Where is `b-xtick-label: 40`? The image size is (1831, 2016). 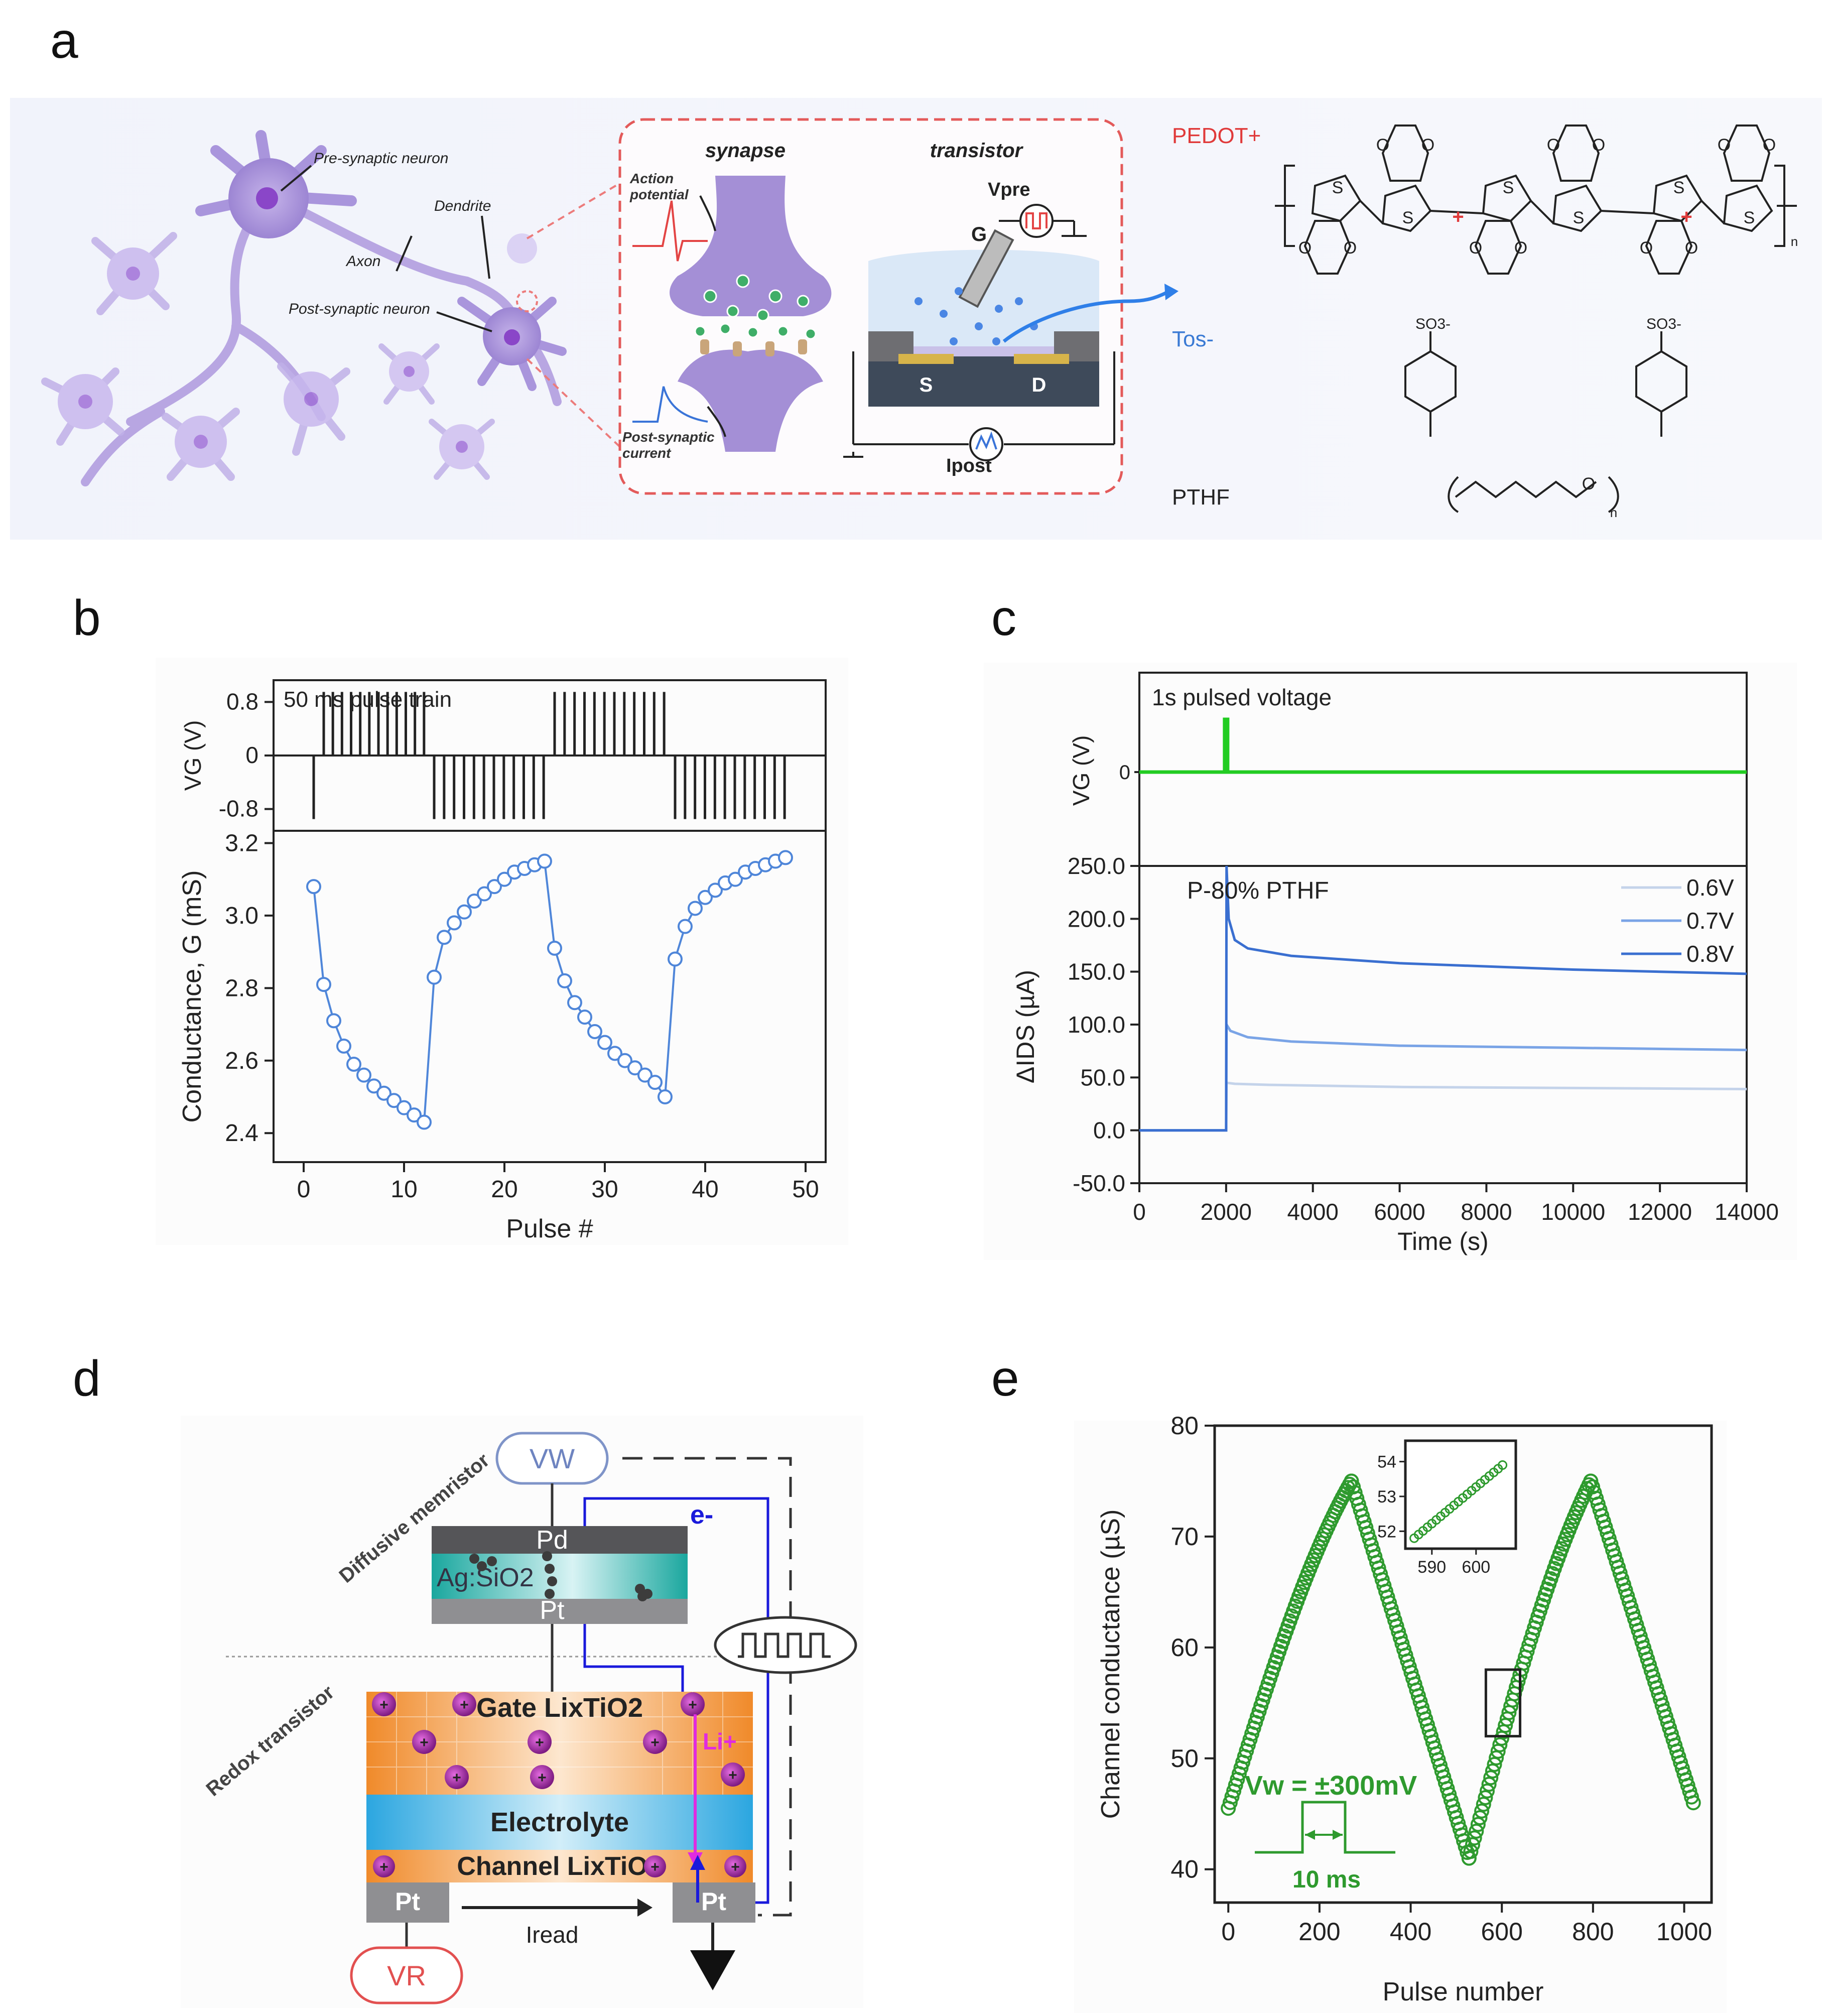
b-xtick-label: 40 is located at coordinates (705, 1189).